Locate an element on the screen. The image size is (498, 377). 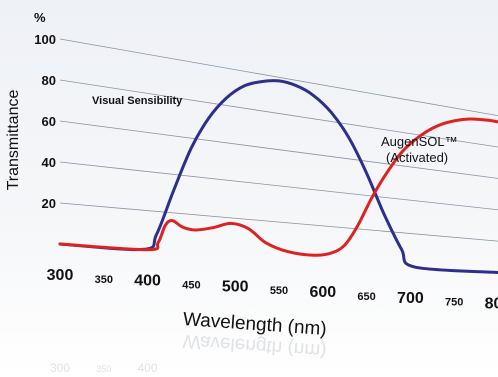
y-tick-label: 80 is located at coordinates (49, 80).